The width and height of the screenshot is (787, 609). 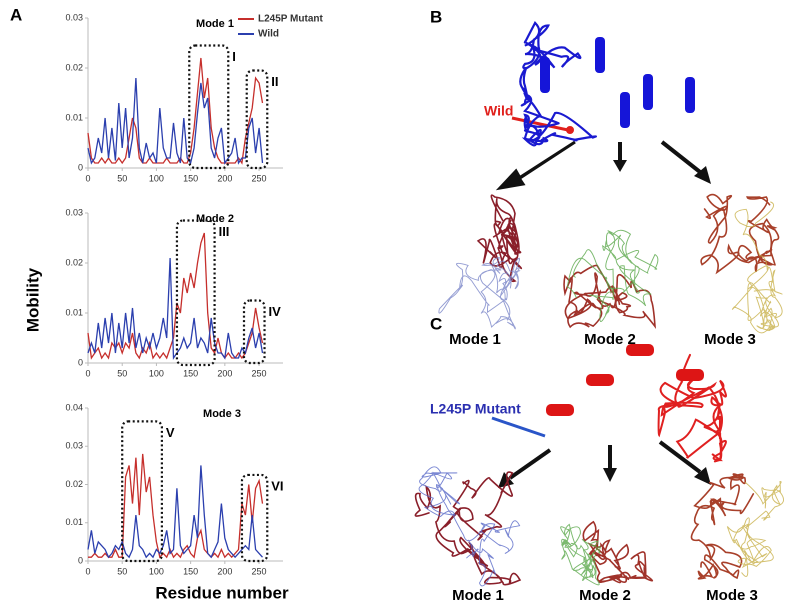 I want to click on pointer-dot, so click(x=570, y=130).